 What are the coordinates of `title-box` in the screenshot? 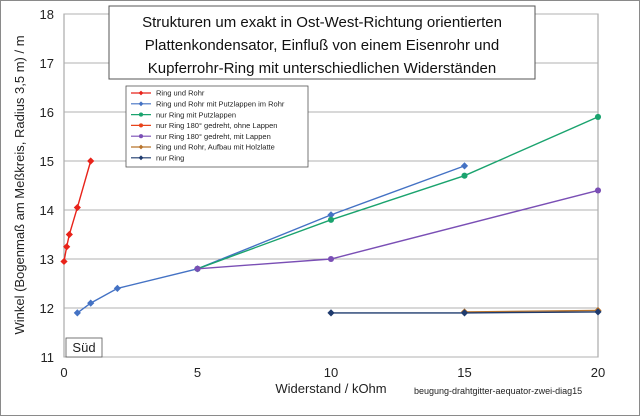 It's located at (322, 42).